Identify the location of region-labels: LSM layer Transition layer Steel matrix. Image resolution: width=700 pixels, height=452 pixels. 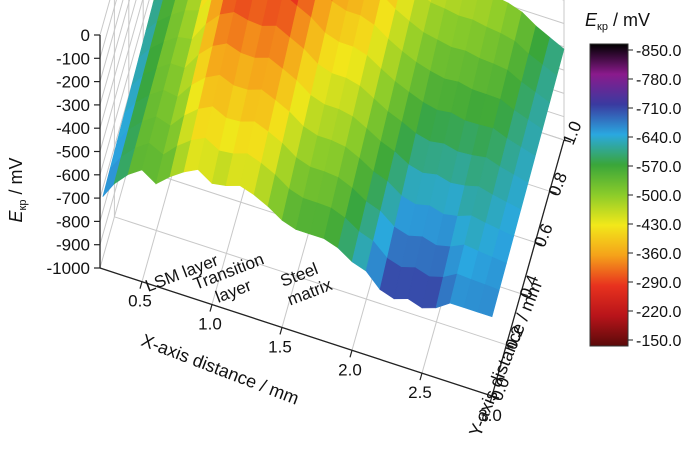
(239, 279).